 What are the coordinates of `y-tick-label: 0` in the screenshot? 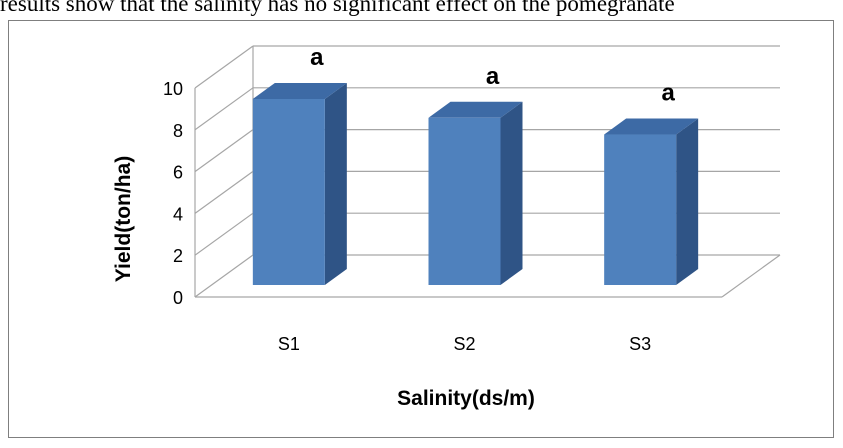 It's located at (178, 298).